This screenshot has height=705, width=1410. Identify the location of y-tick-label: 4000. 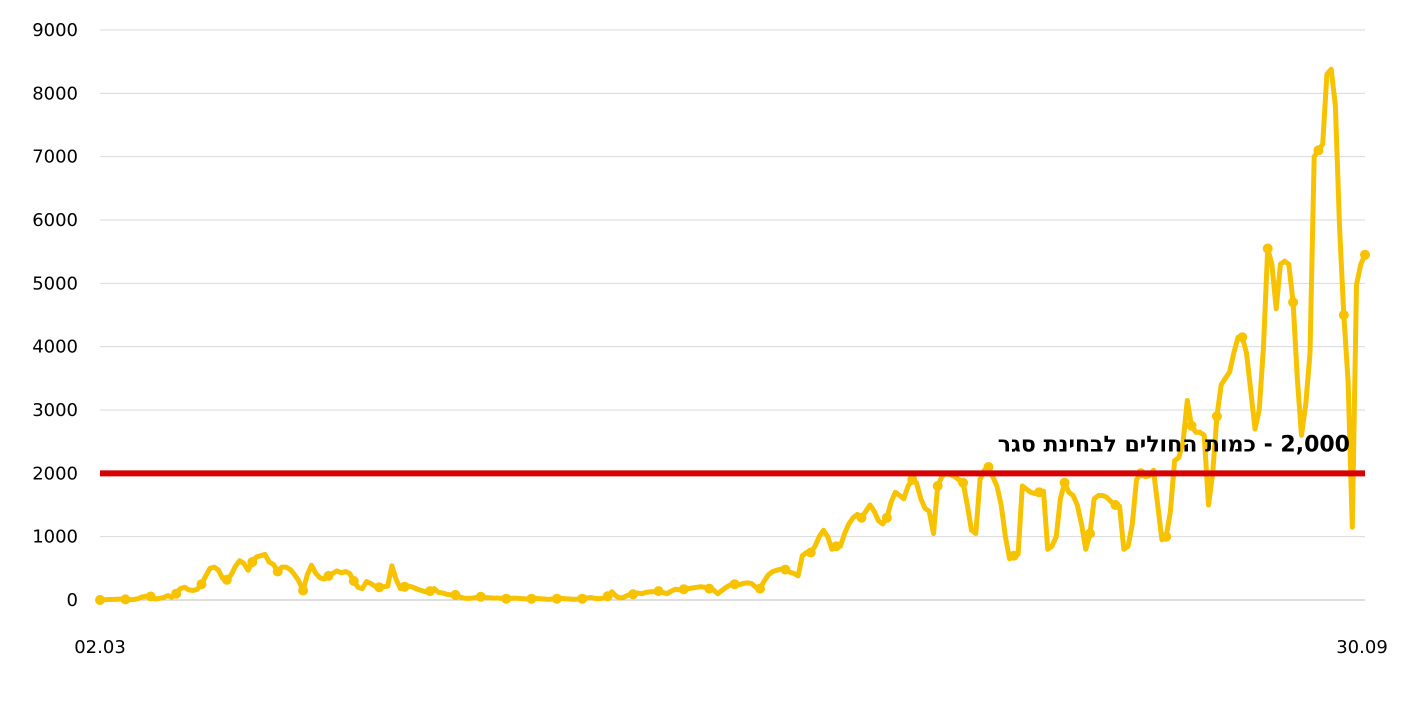
(55, 347).